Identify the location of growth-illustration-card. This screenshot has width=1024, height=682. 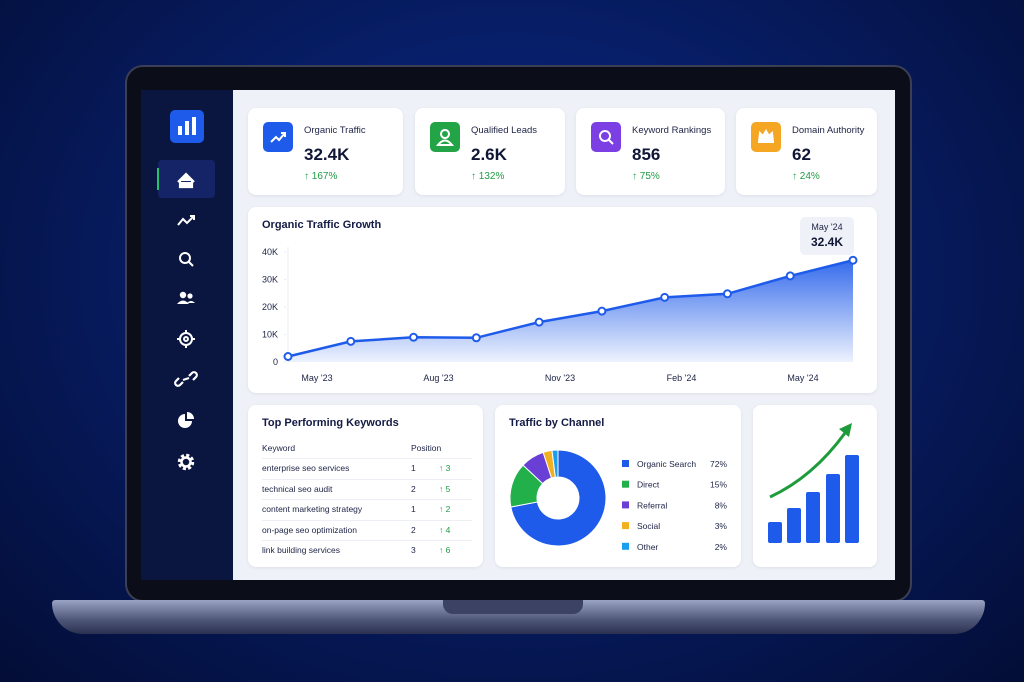
(815, 486).